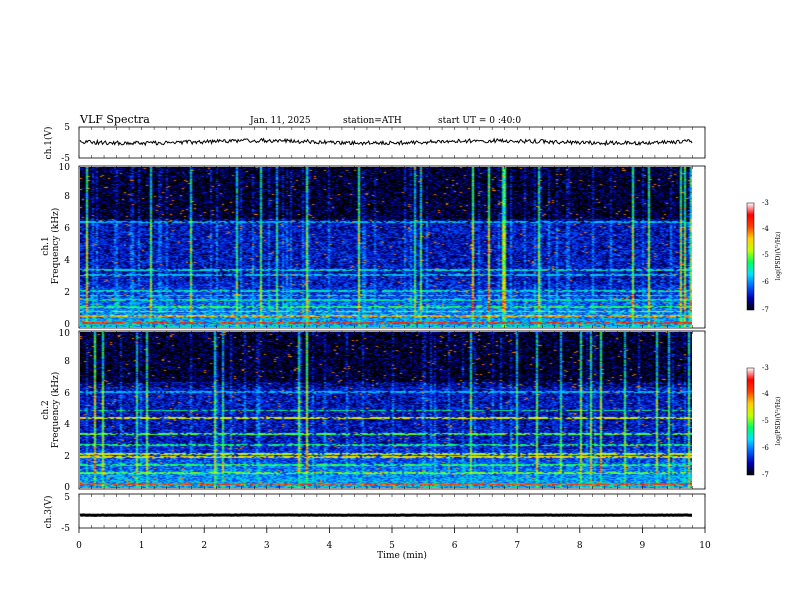 The width and height of the screenshot is (792, 612). What do you see at coordinates (765, 421) in the screenshot?
I see `ch2-colorbar-tick: -5` at bounding box center [765, 421].